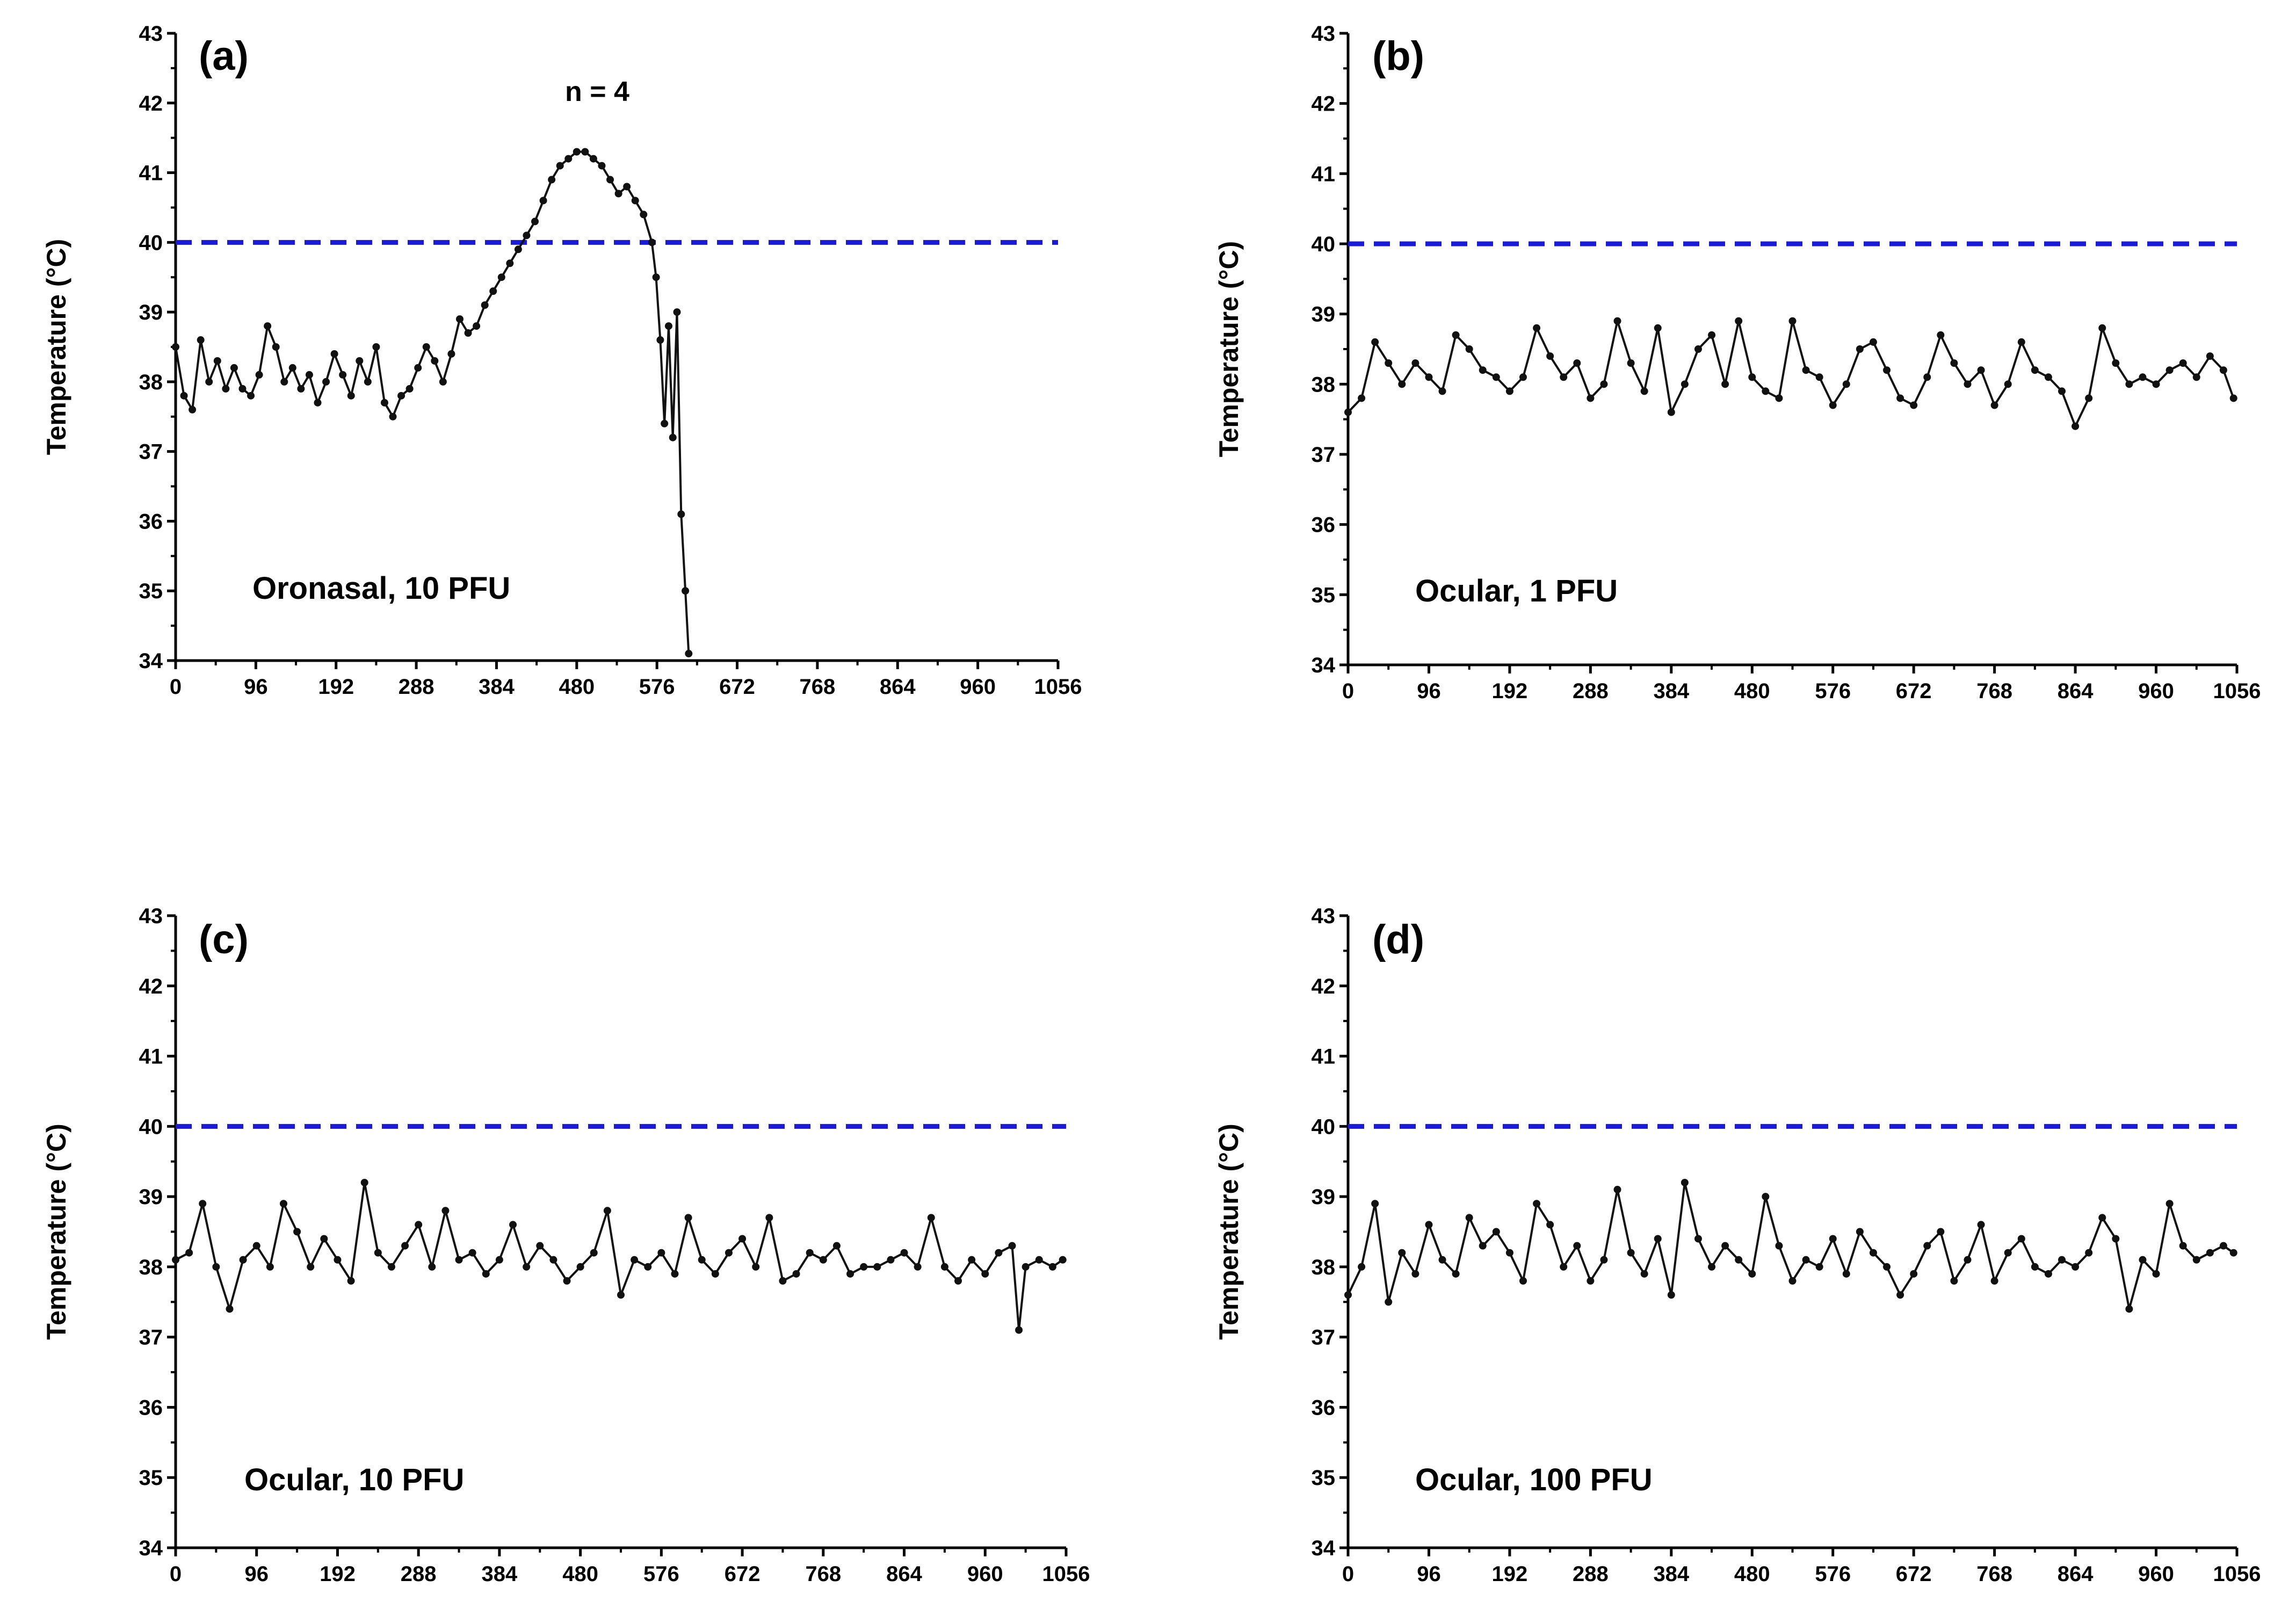  I want to click on x-tick-label: 1056, so click(1058, 687).